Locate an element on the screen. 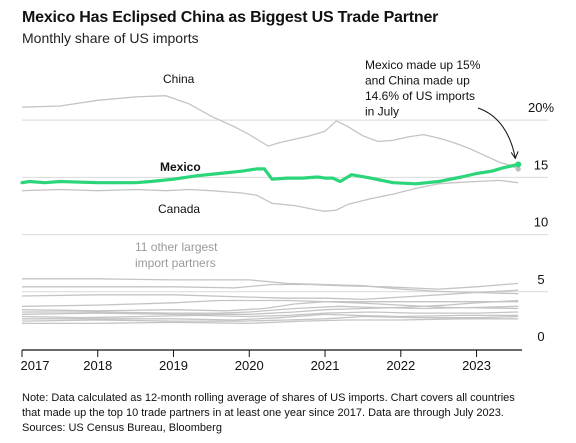  annotation-arrowhead is located at coordinates (514, 155).